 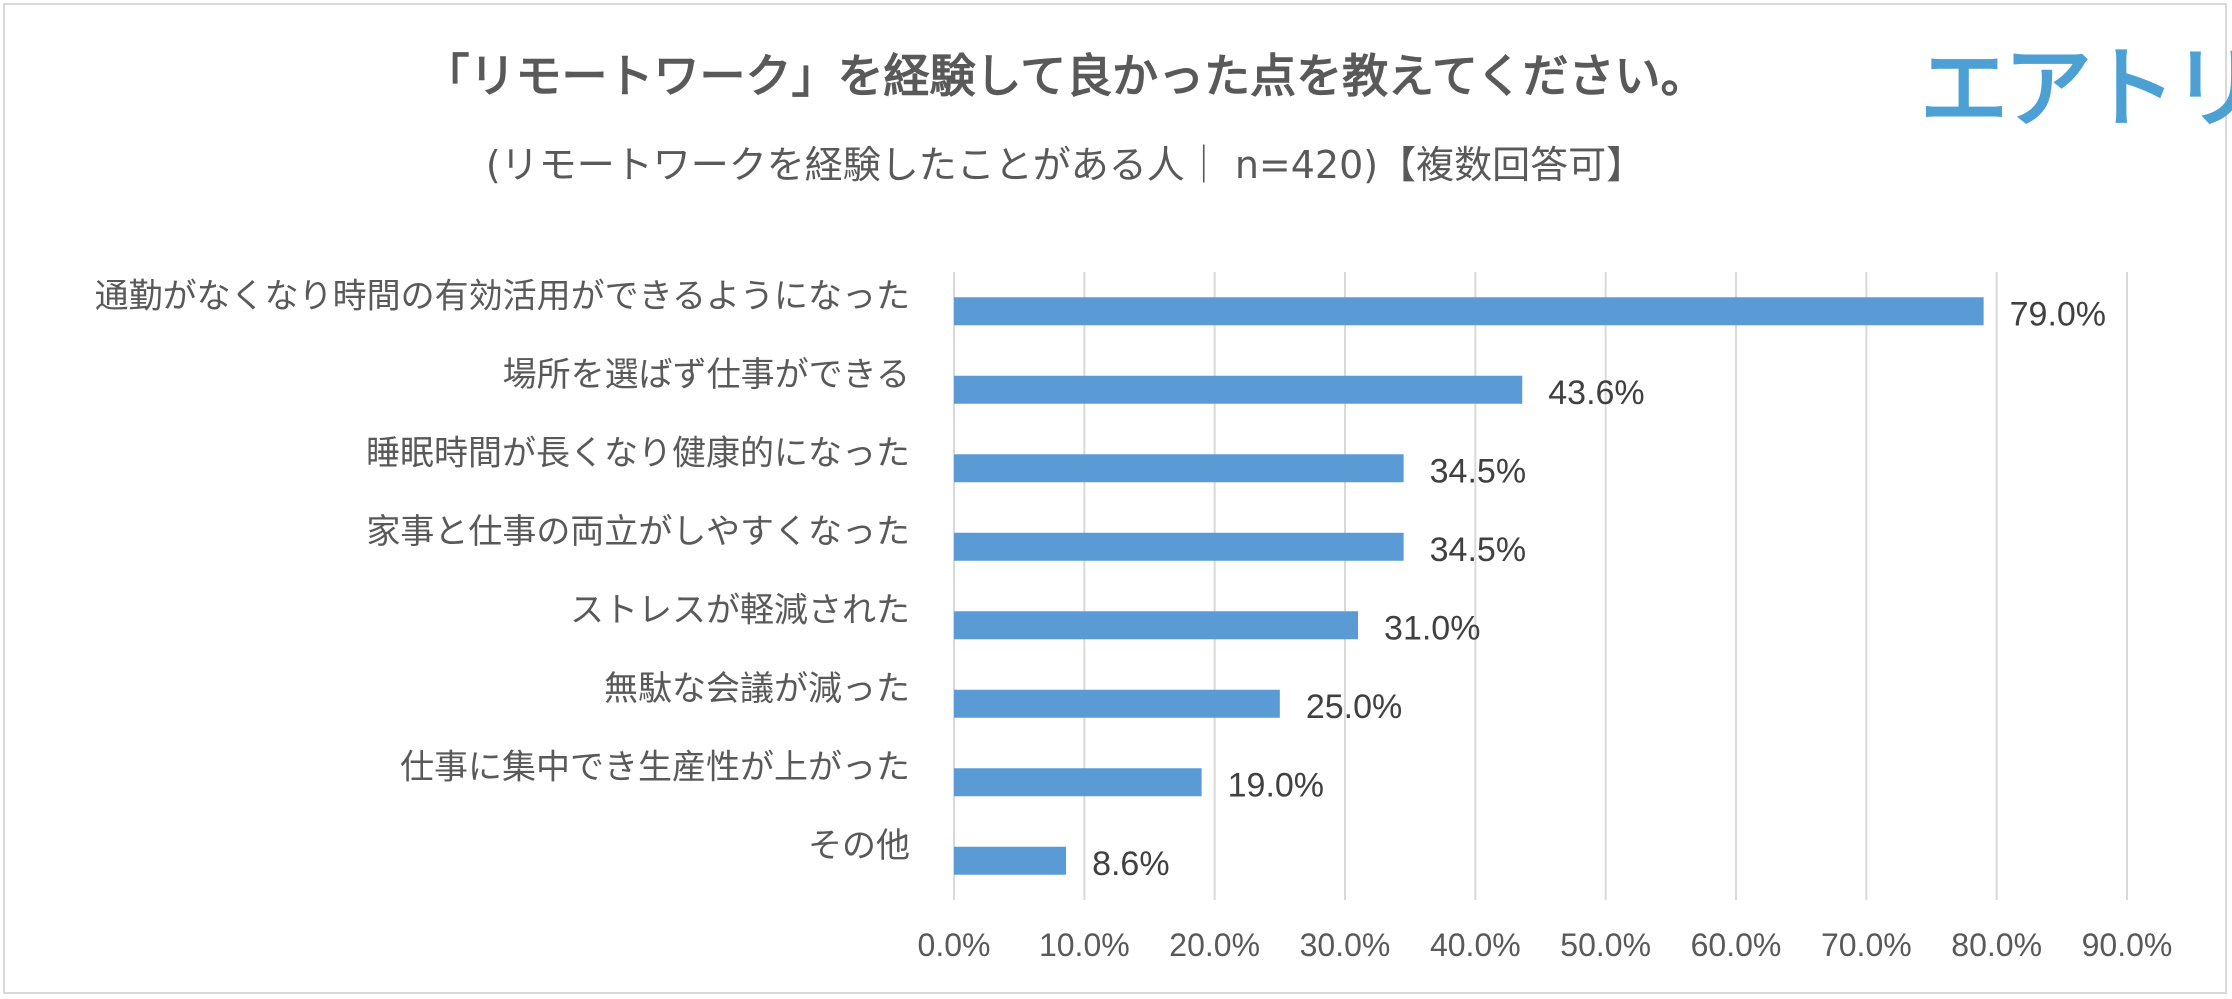 I want to click on airtrip-logo: エアトリ, so click(x=2076, y=88).